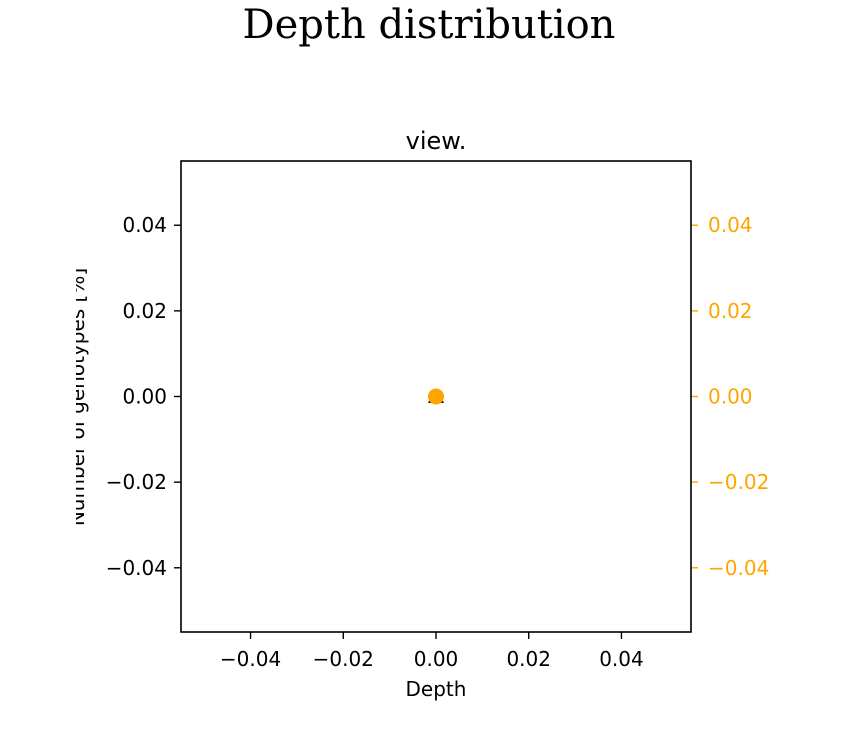  I want to click on x-tick-label: −0.02, so click(343, 659).